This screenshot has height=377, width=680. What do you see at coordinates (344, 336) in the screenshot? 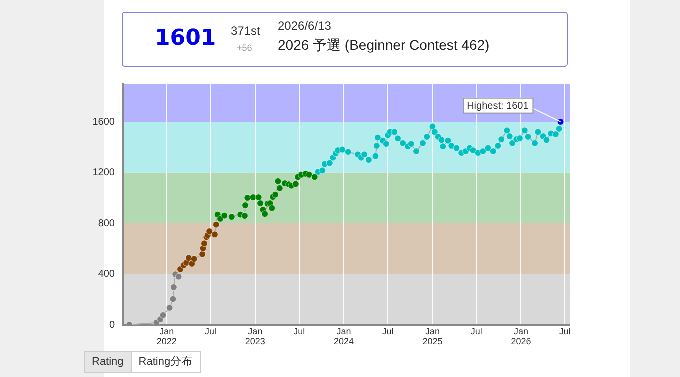
I see `x-tick-label: Jan 2024` at bounding box center [344, 336].